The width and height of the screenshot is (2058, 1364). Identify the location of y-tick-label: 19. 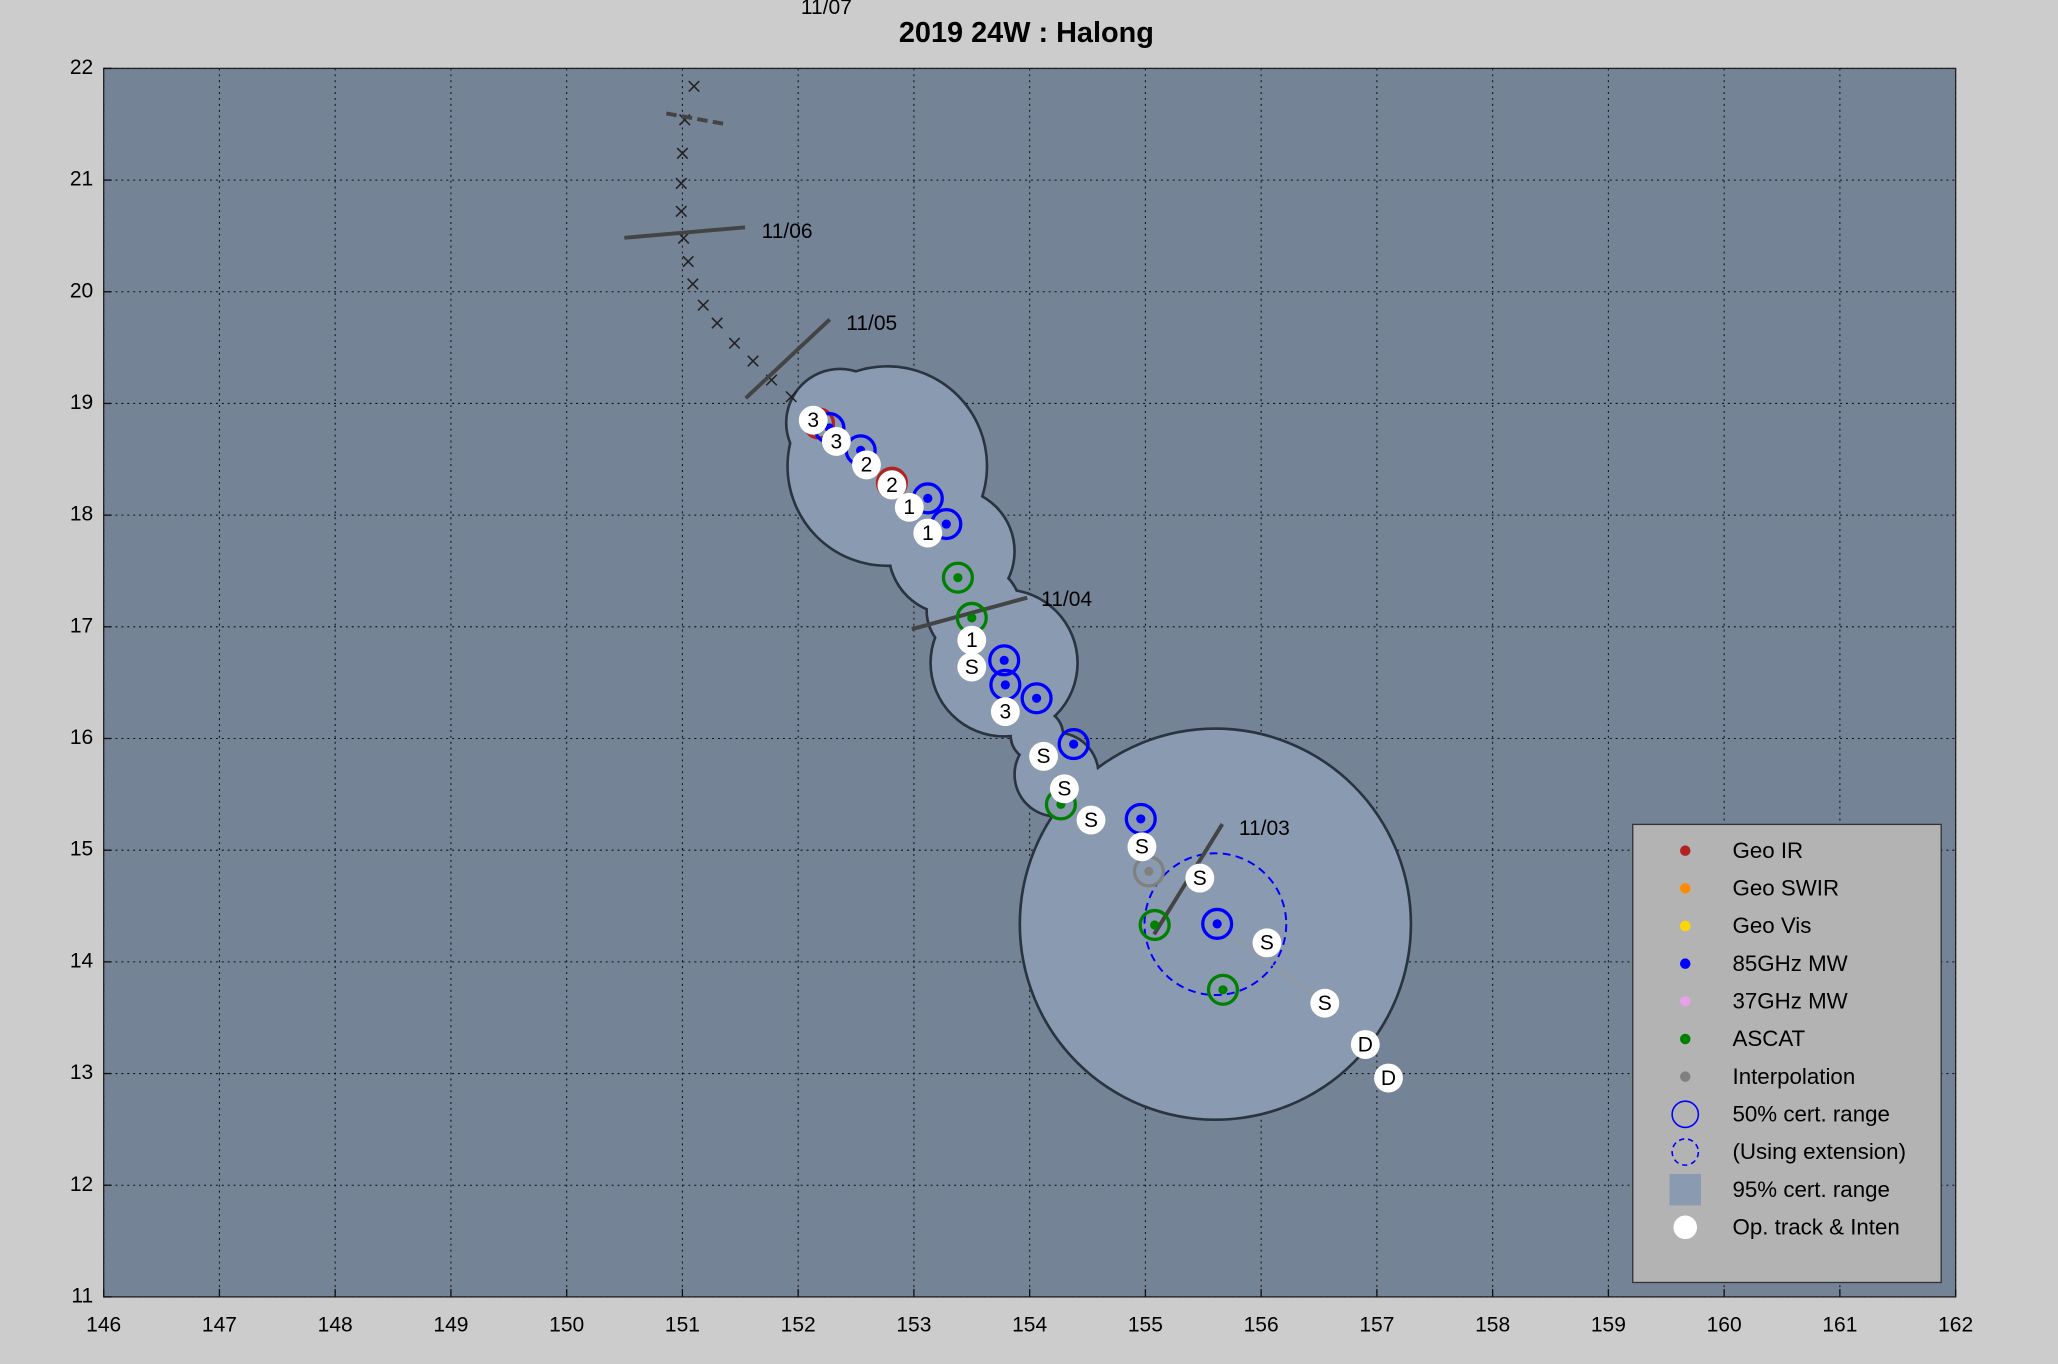
(81, 402).